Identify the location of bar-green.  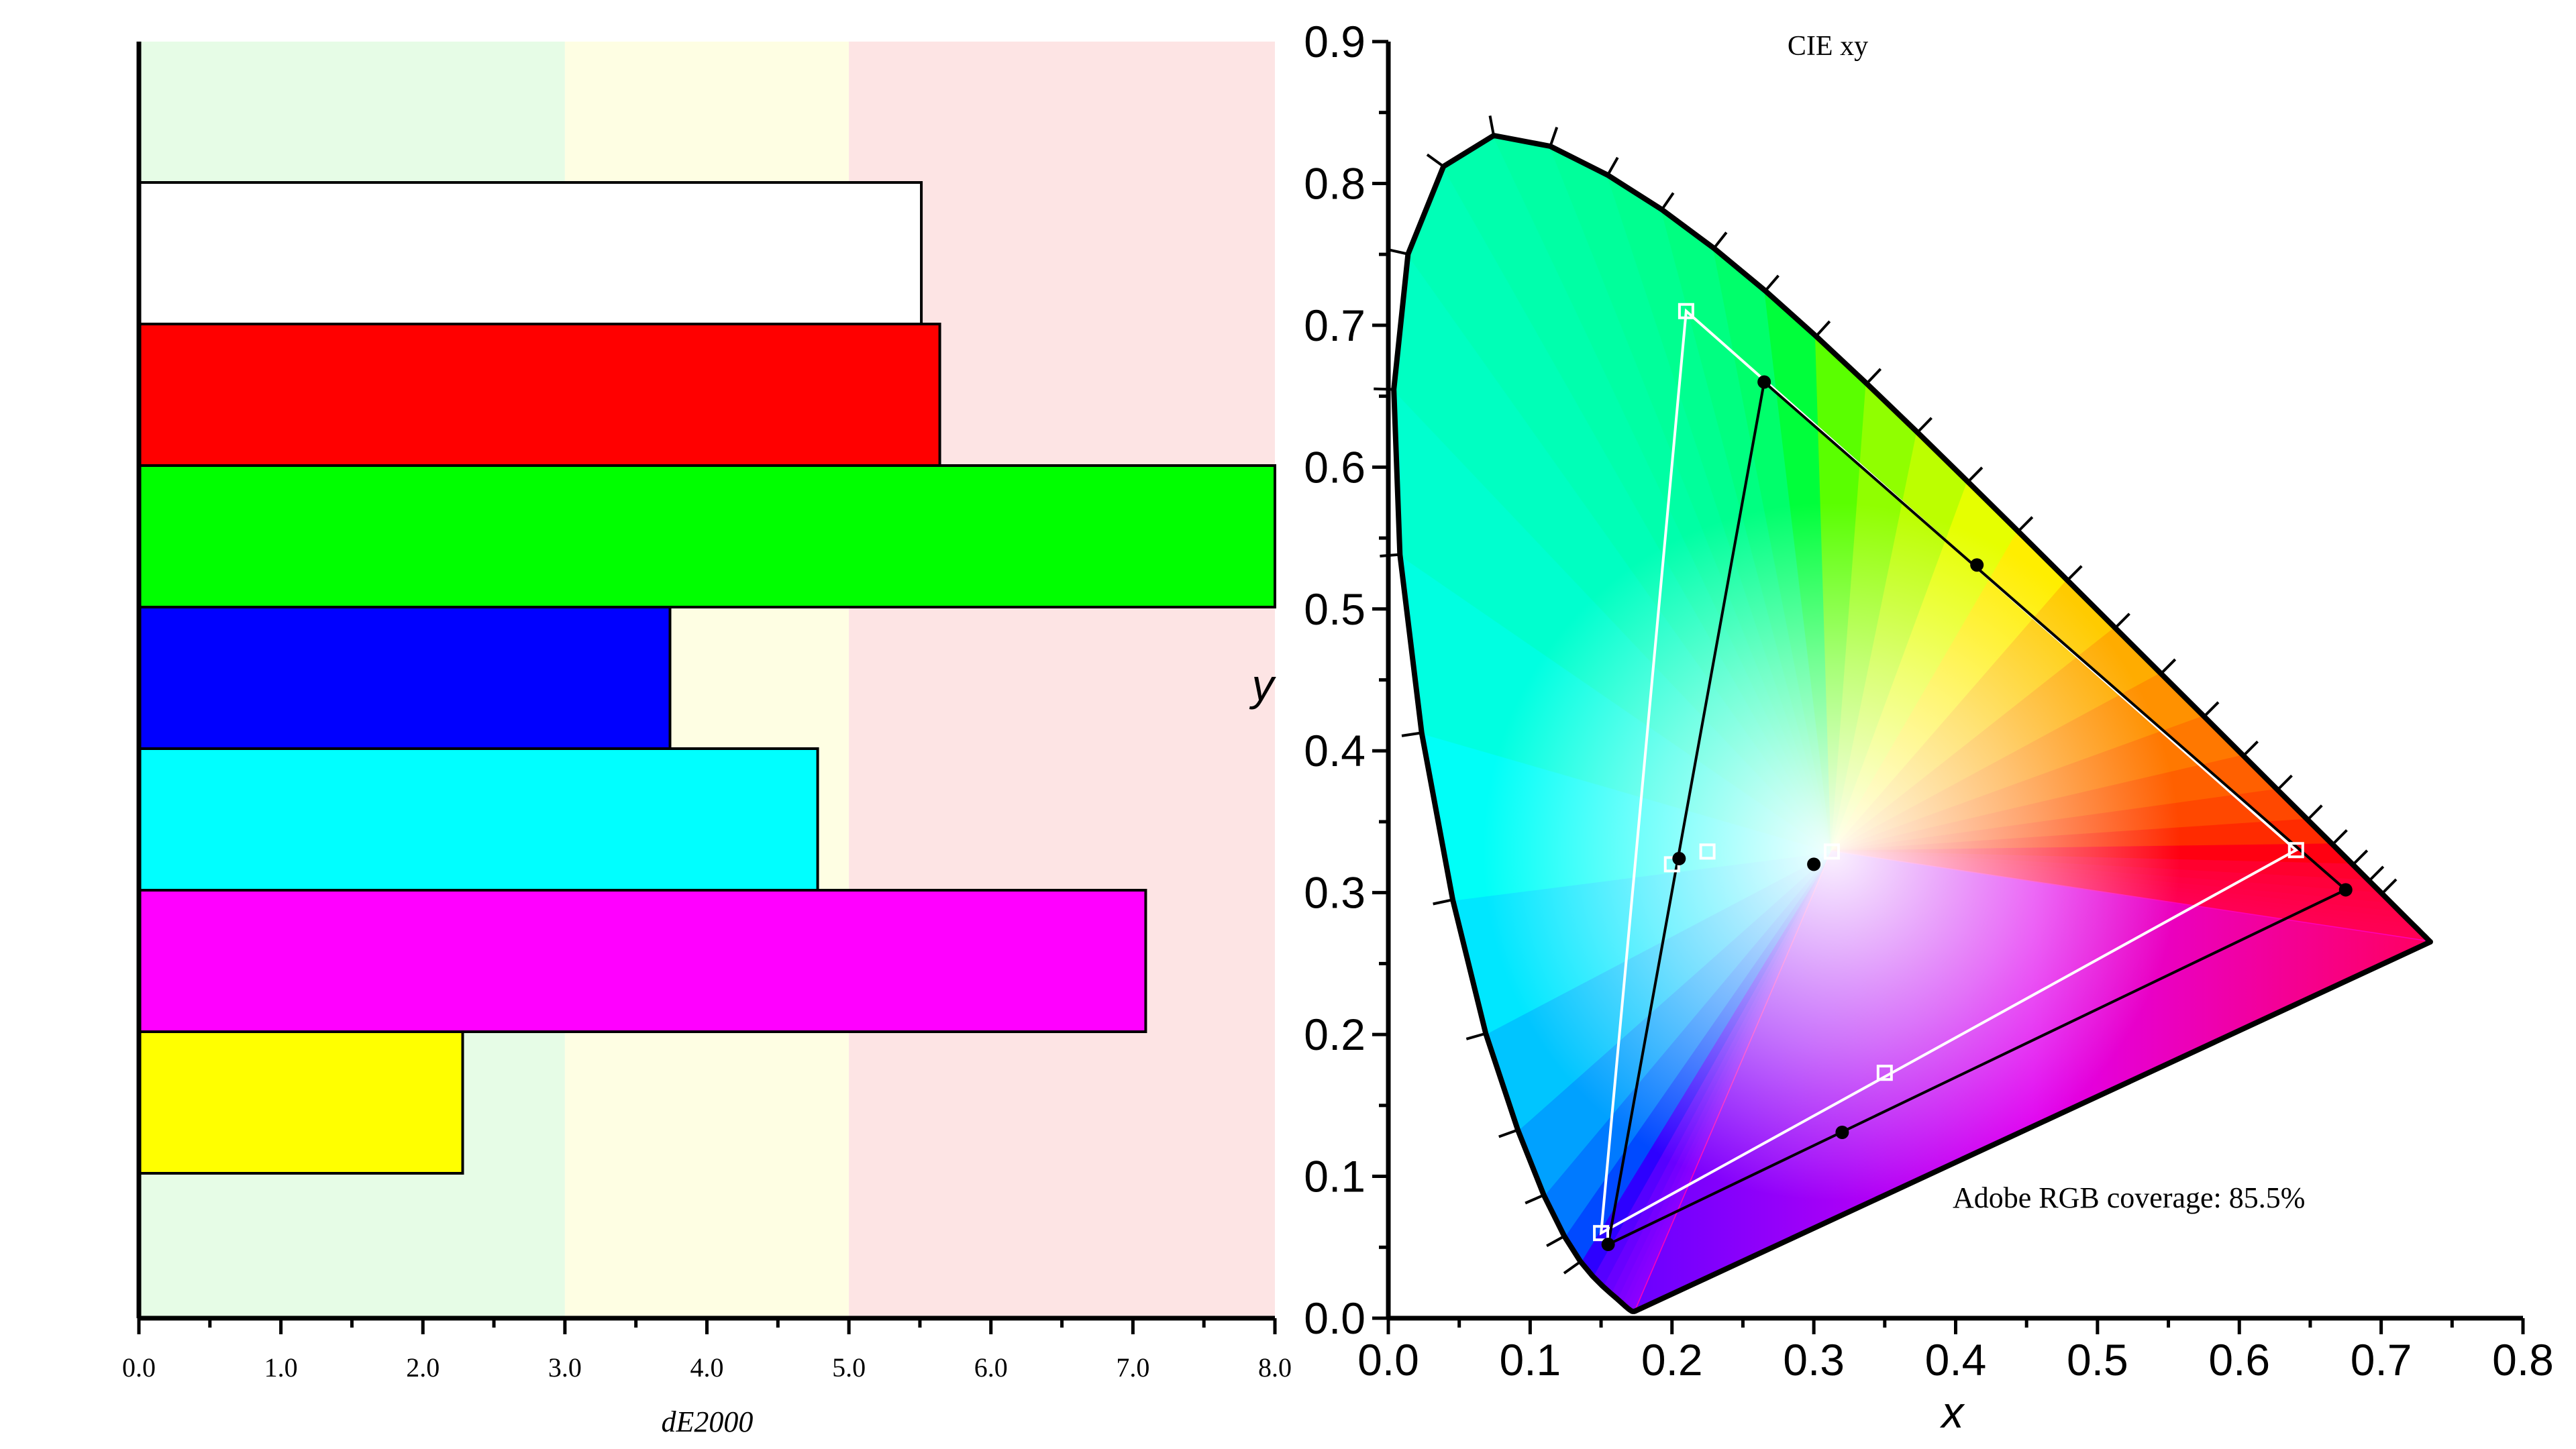
(707, 536).